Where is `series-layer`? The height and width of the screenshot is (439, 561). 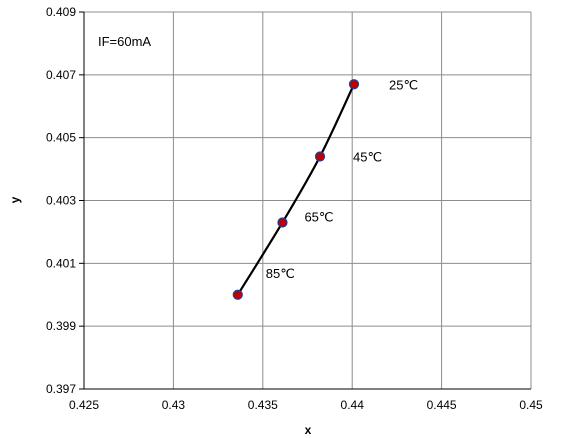 series-layer is located at coordinates (296, 189).